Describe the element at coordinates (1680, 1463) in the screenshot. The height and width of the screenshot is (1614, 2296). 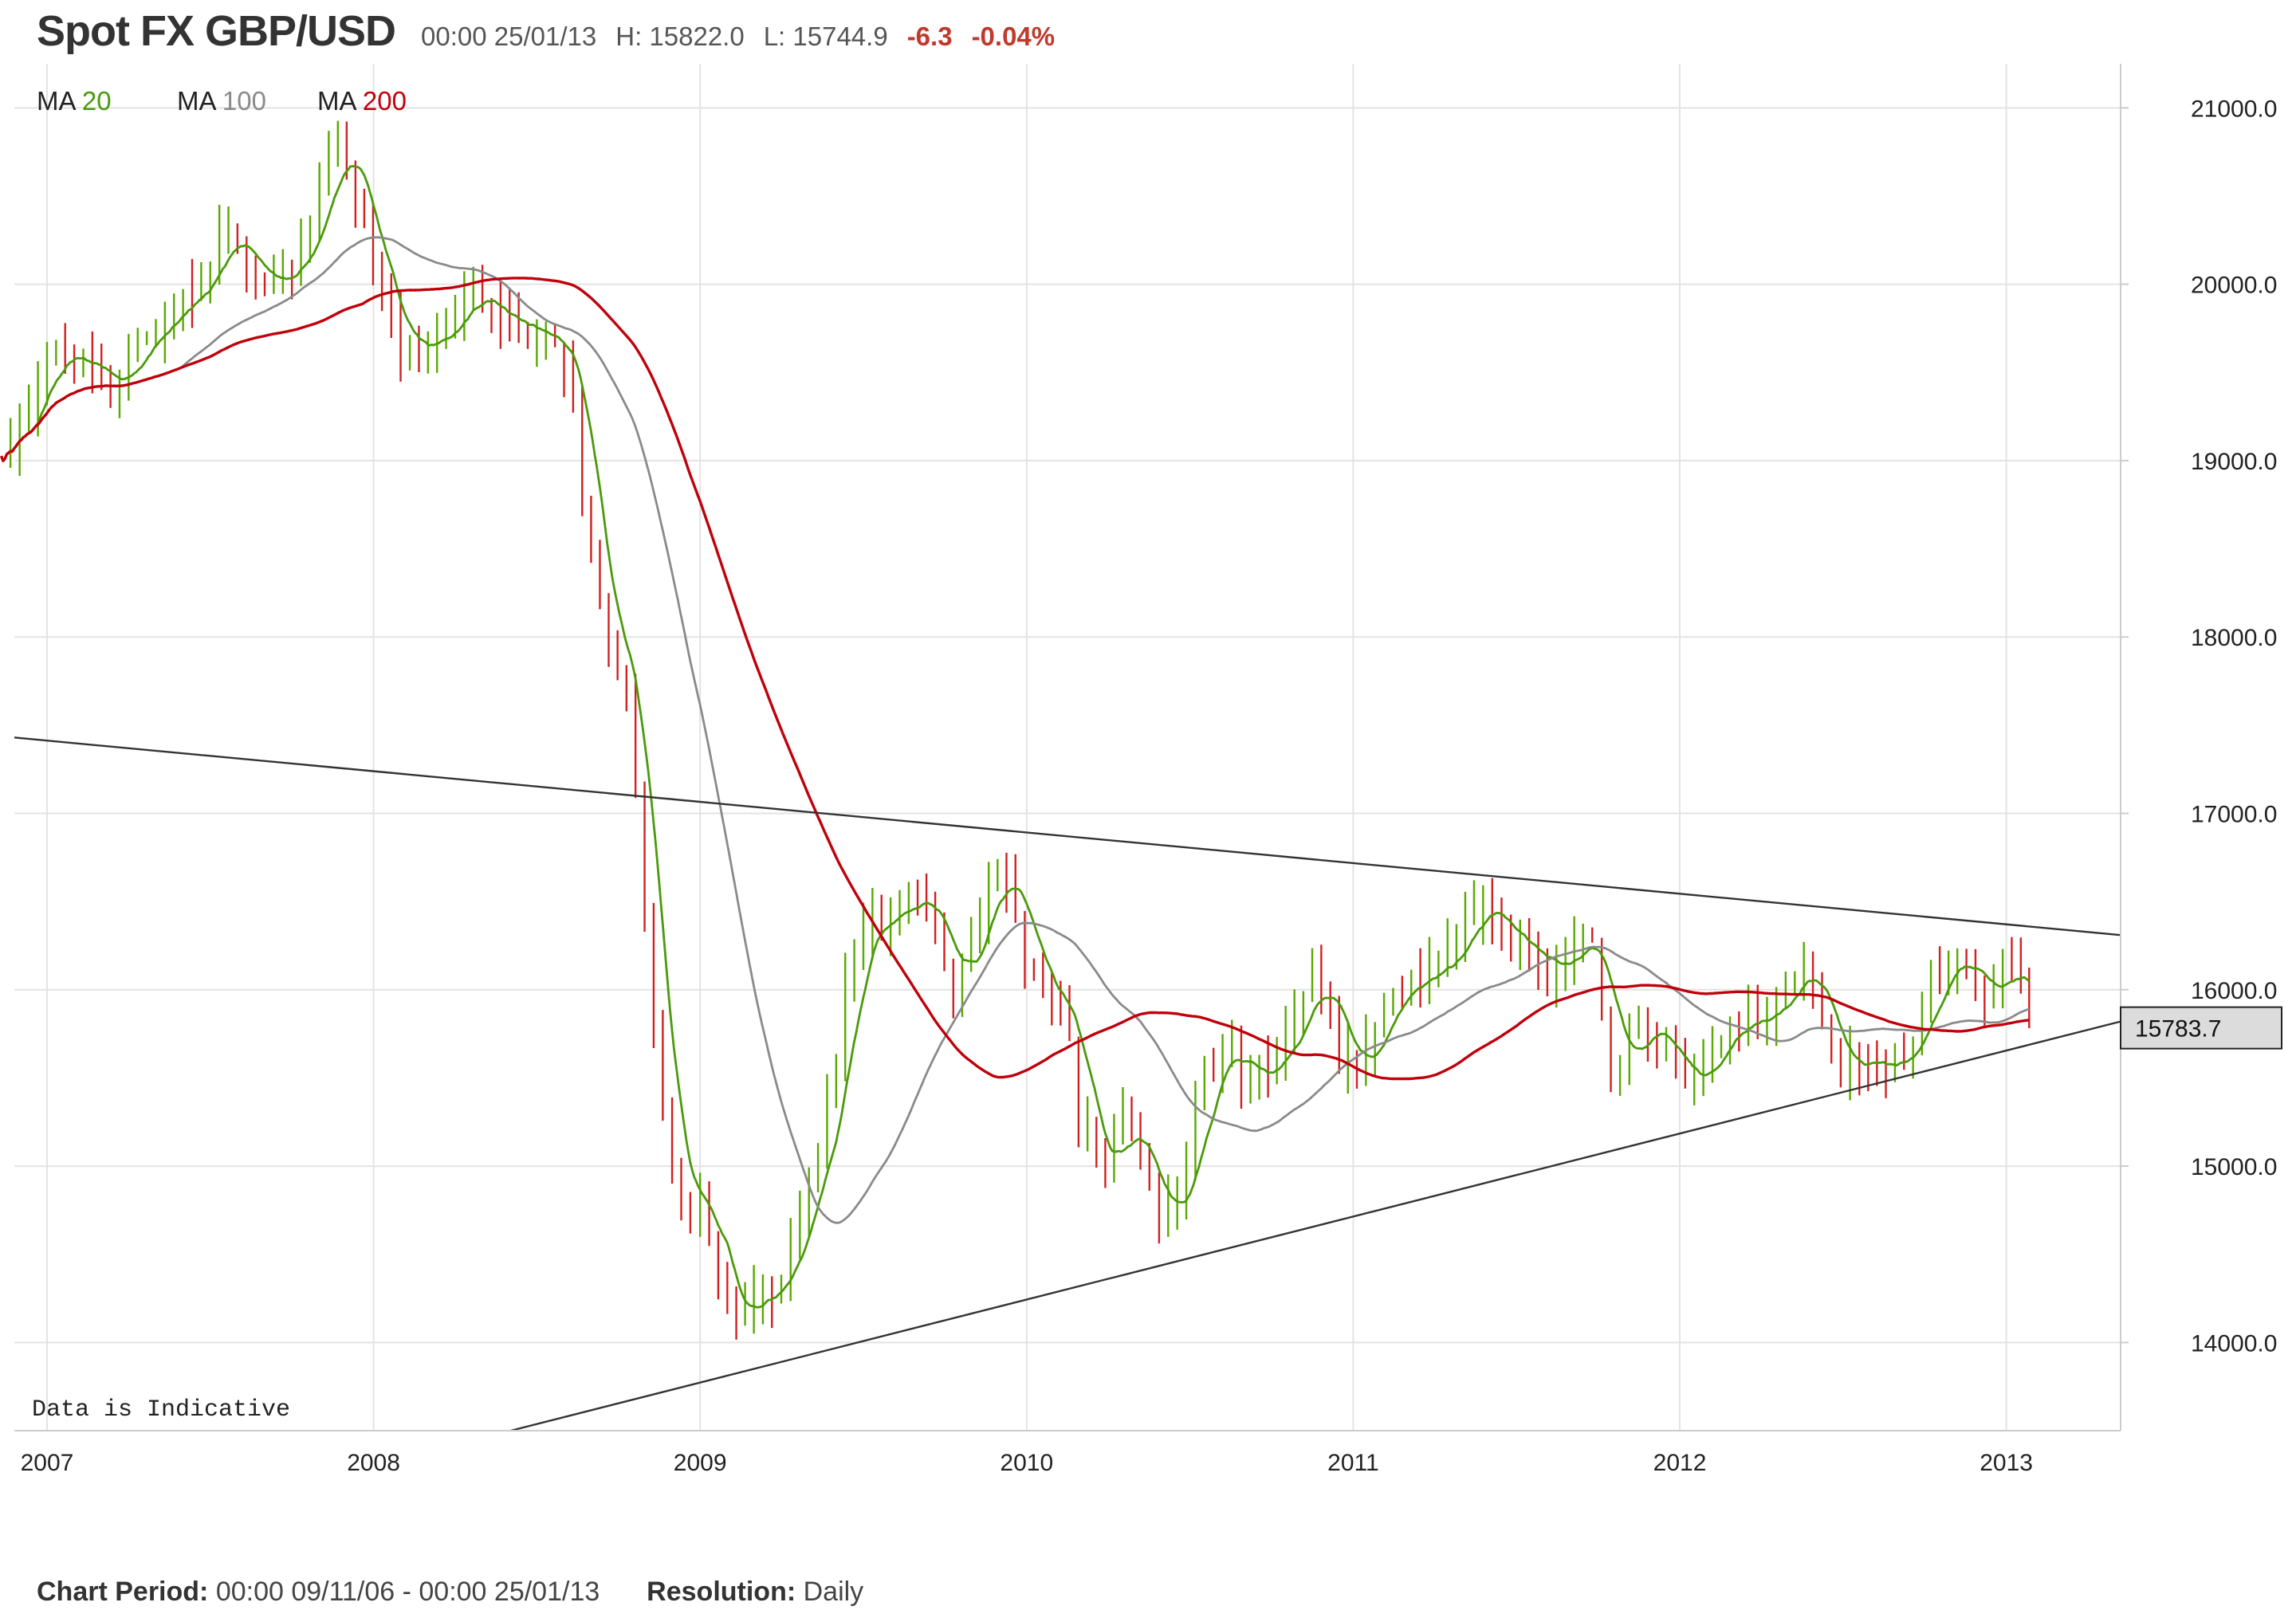
I see `x-tick-label: 2012` at that location.